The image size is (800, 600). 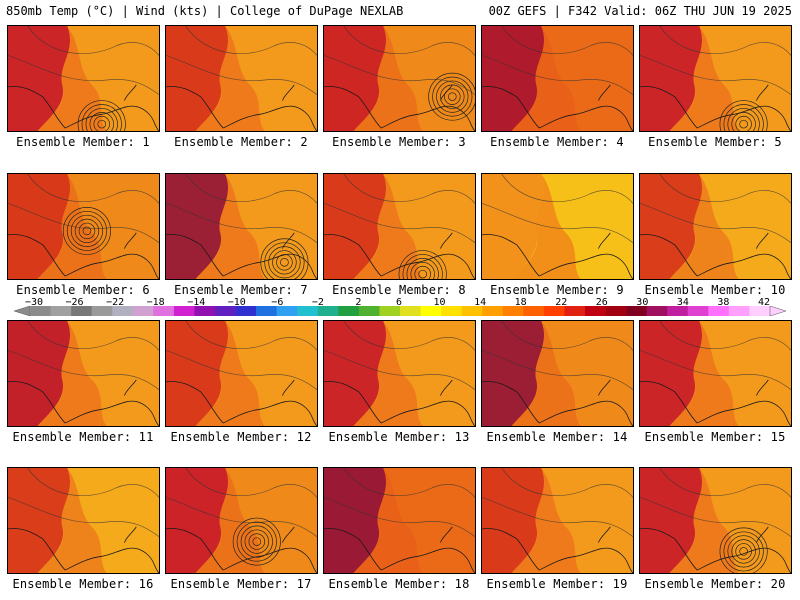 What do you see at coordinates (642, 302) in the screenshot?
I see `colorbar-tick-label: 30` at bounding box center [642, 302].